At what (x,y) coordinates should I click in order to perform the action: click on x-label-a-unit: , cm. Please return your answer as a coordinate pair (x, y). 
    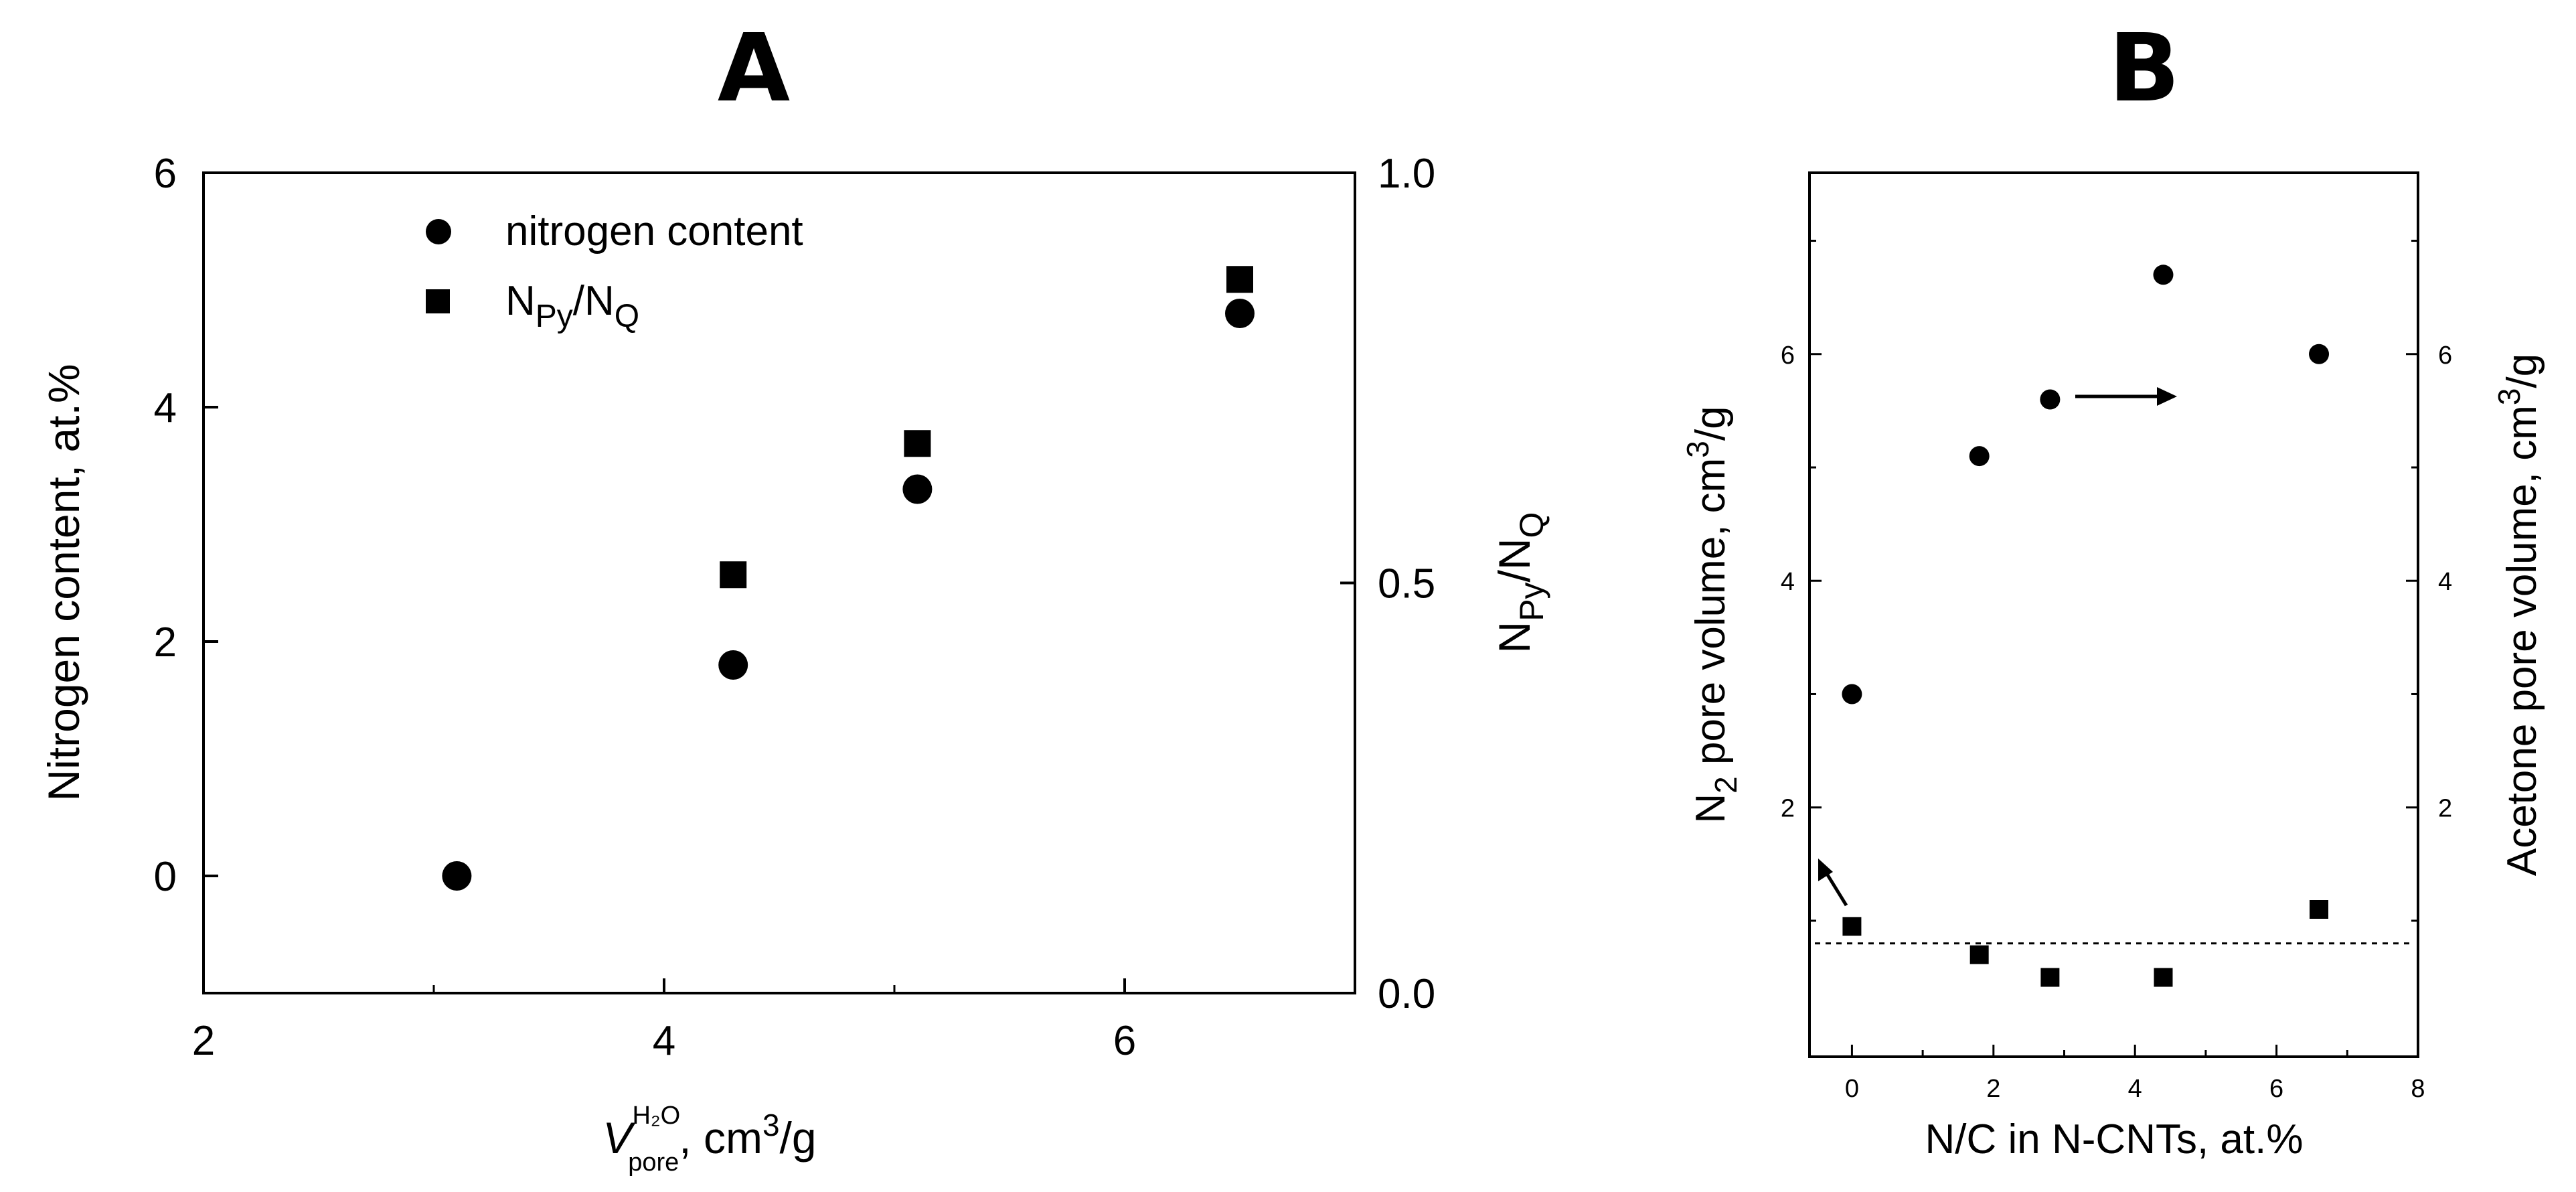
    Looking at the image, I should click on (721, 1138).